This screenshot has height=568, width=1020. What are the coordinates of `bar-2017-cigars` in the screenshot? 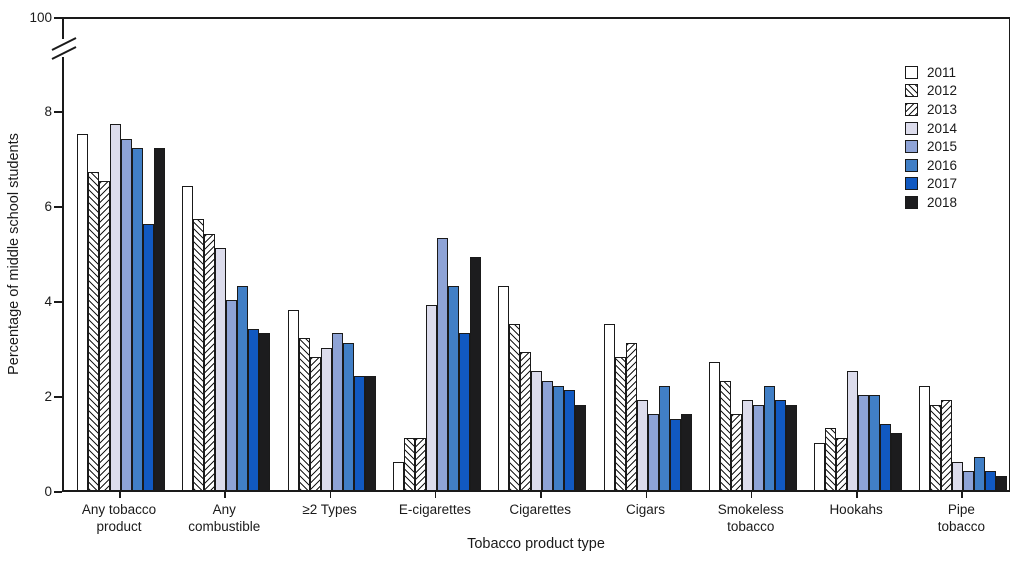 It's located at (675, 454).